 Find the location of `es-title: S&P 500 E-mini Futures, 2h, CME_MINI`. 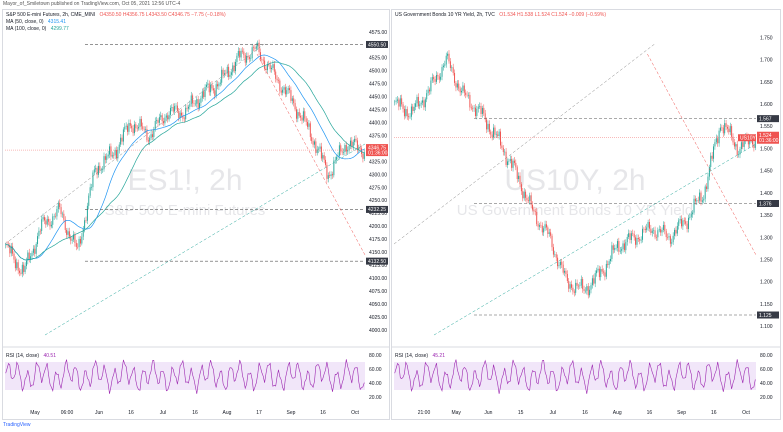

es-title: S&P 500 E-mini Futures, 2h, CME_MINI is located at coordinates (51, 15).